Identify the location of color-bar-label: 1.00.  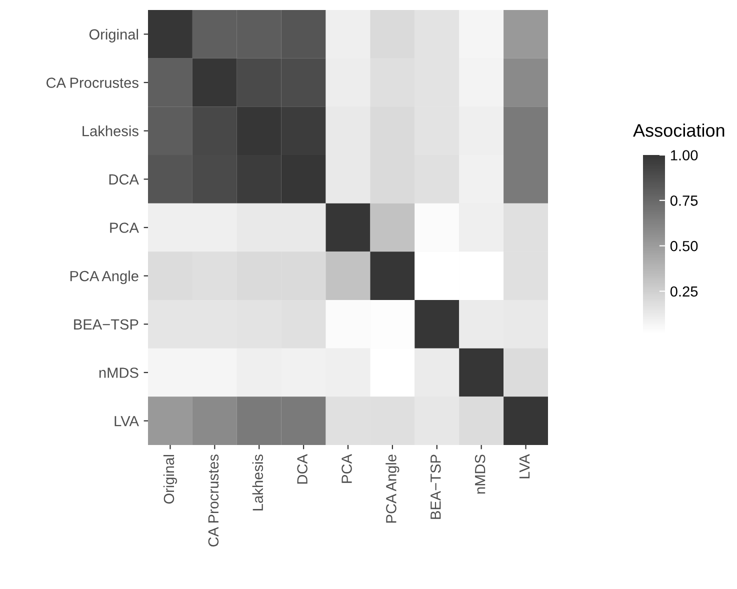
(684, 155).